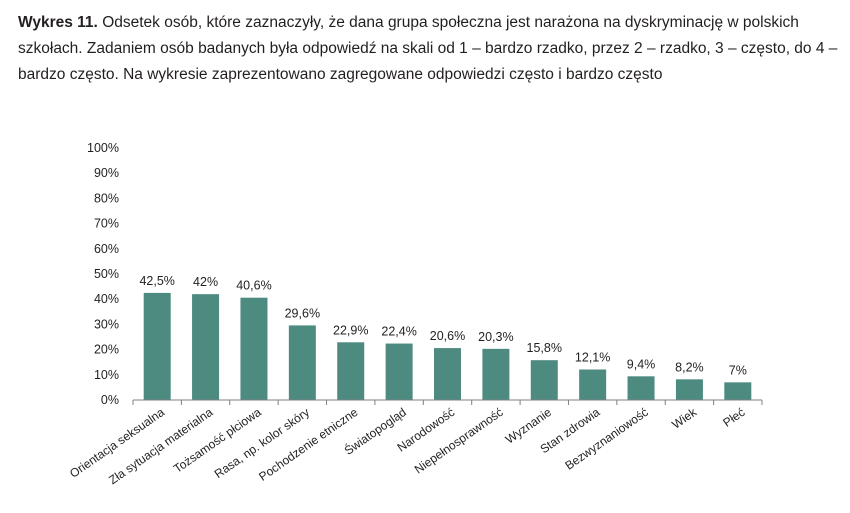 The height and width of the screenshot is (513, 850). Describe the element at coordinates (106, 299) in the screenshot. I see `y-tick-label: 40%` at that location.